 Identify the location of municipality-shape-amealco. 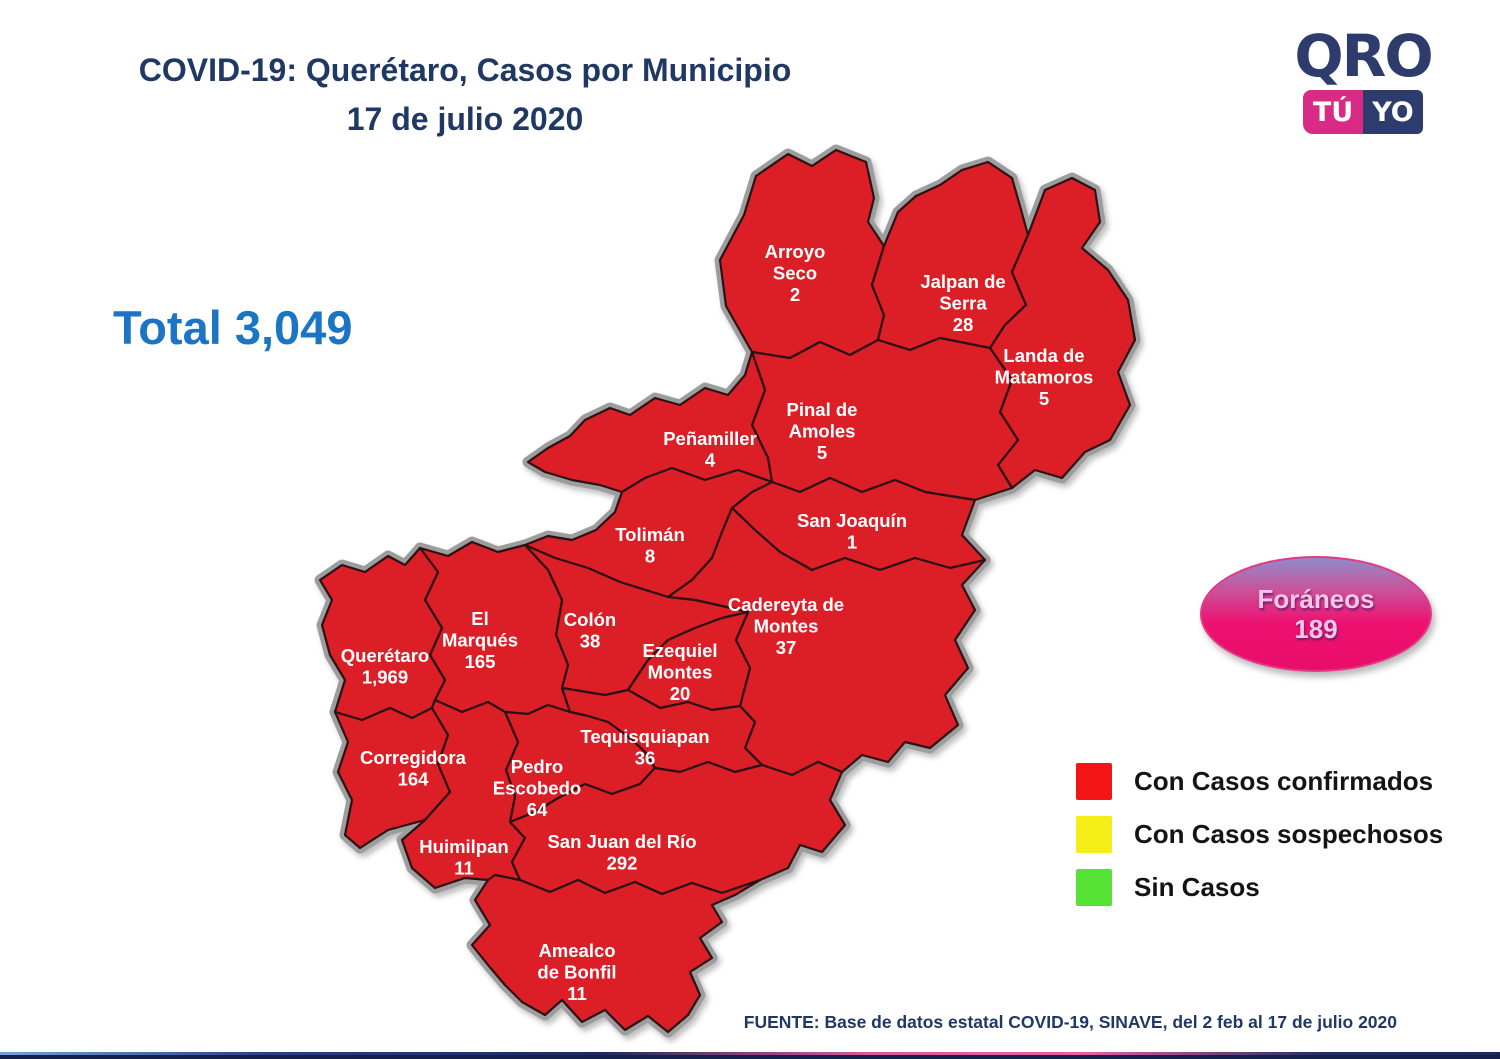
(616, 953).